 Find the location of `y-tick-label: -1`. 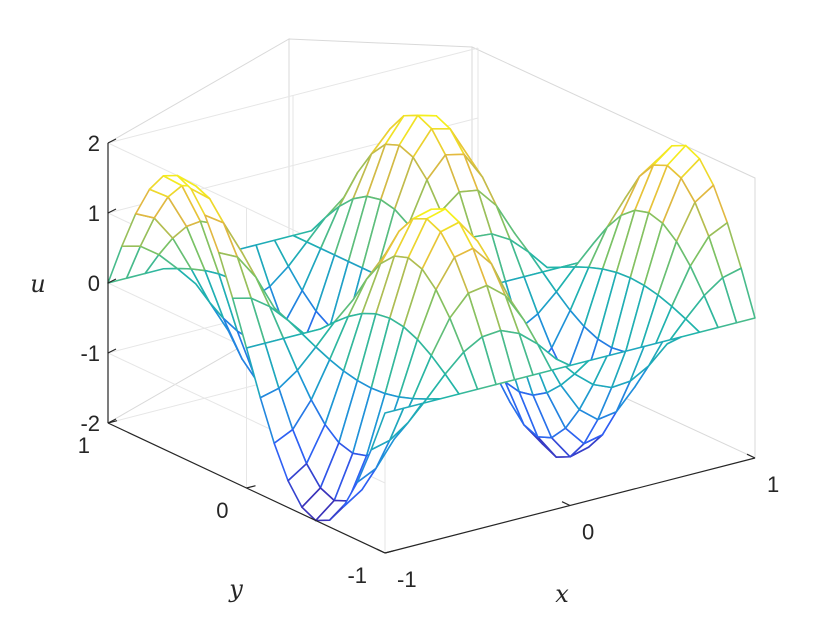

y-tick-label: -1 is located at coordinates (357, 575).